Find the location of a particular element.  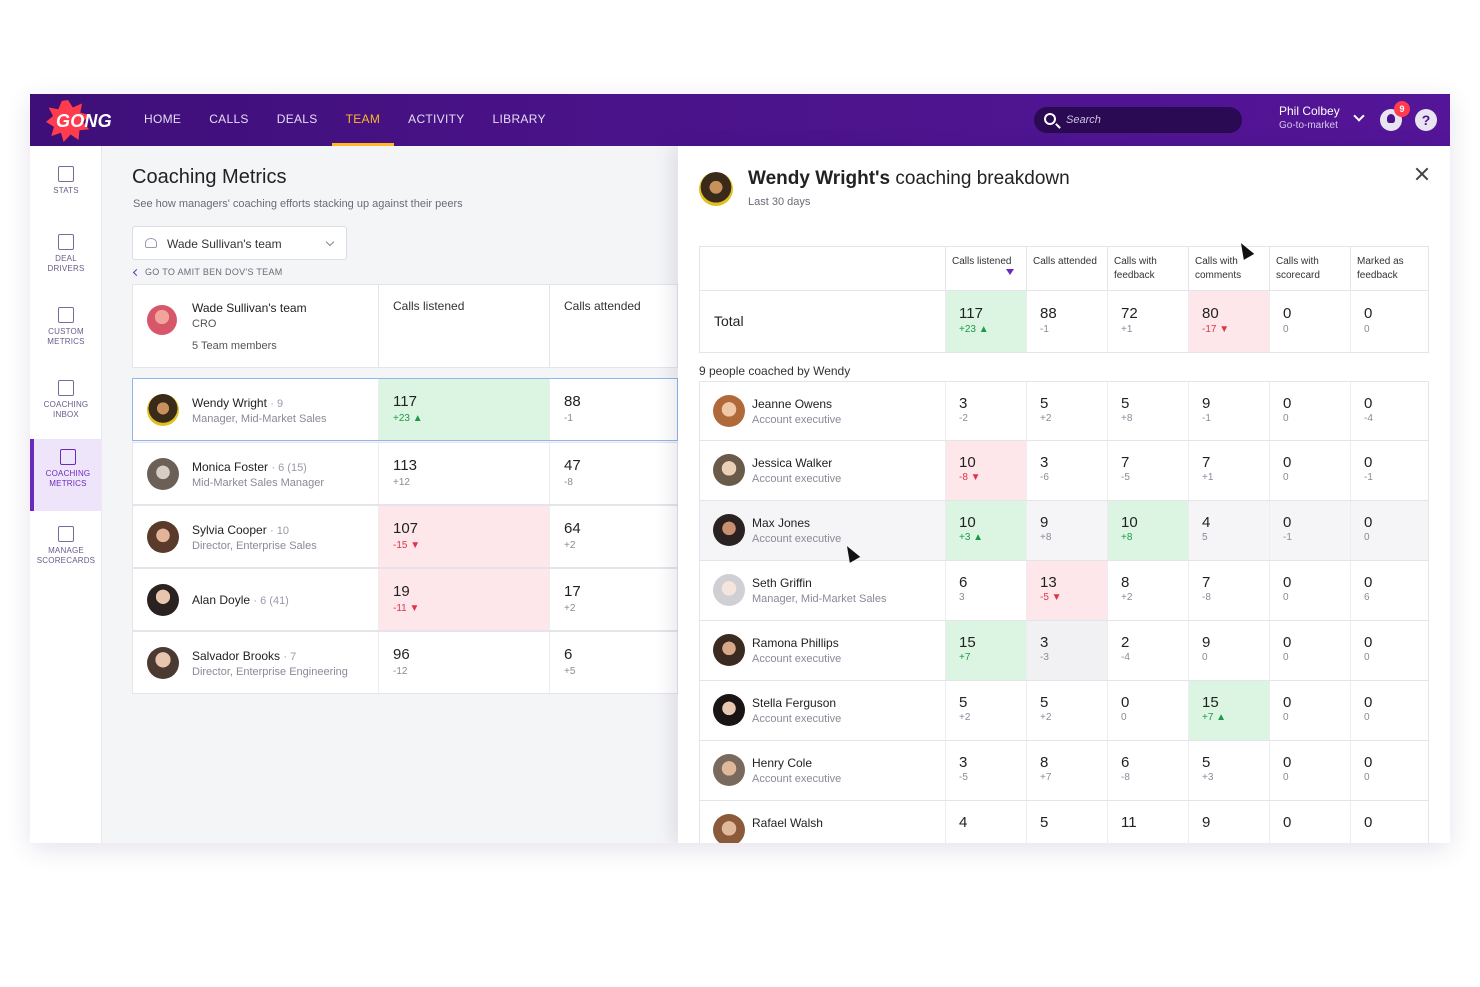

metric-value: 13 is located at coordinates (1048, 582).